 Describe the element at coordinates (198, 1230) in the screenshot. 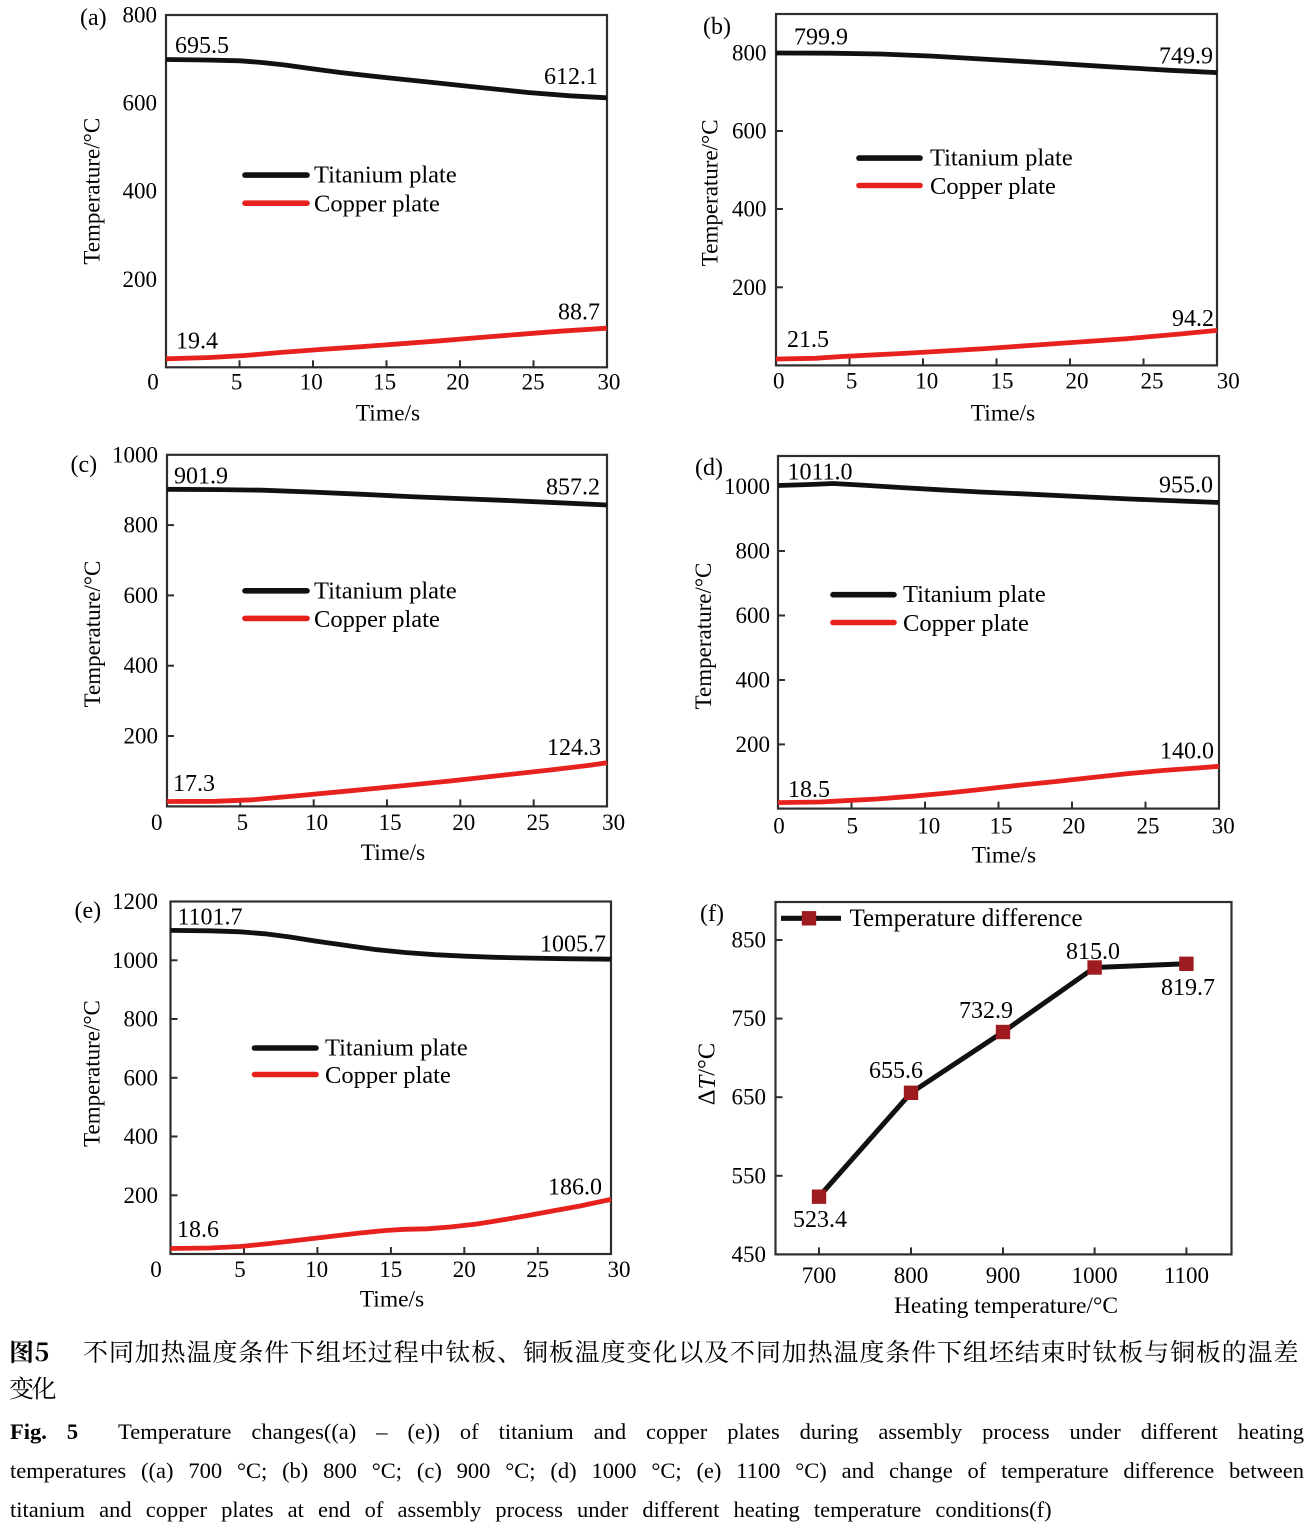

I see `svg-text: 18.6` at that location.